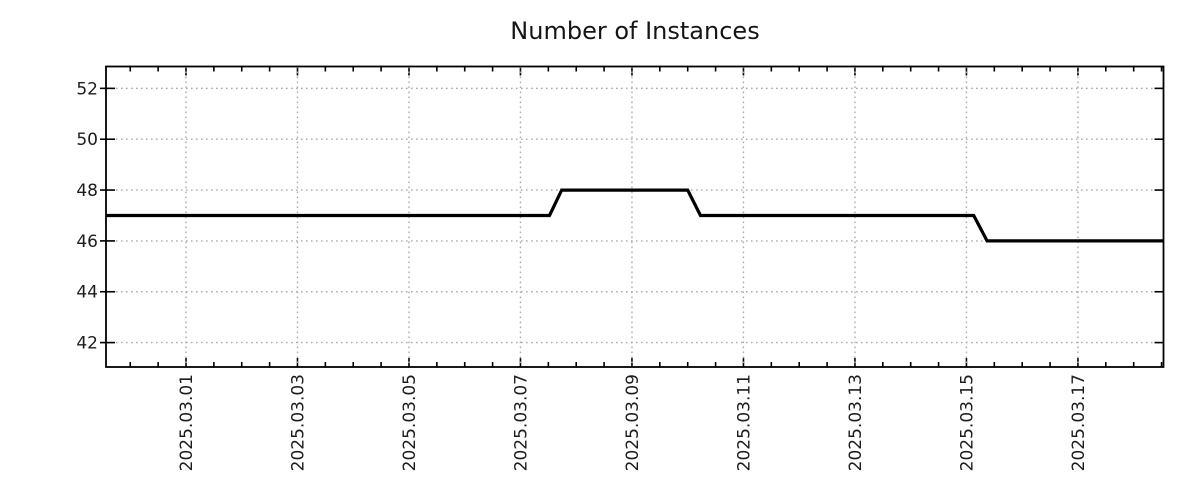  I want to click on data-line-instances, so click(635, 215).